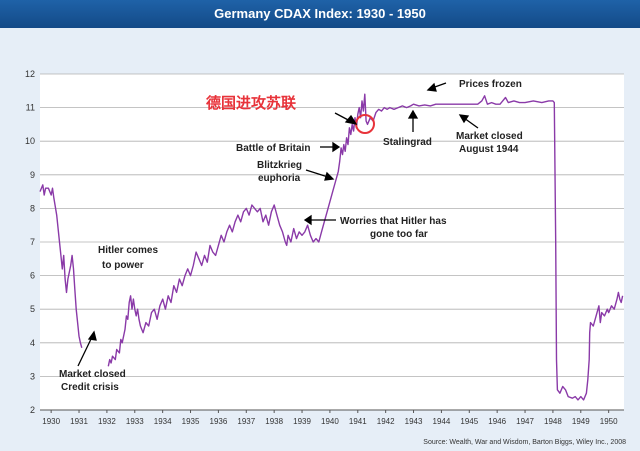 This screenshot has height=451, width=640. What do you see at coordinates (442, 421) in the screenshot?
I see `x-tick-label: 1944` at bounding box center [442, 421].